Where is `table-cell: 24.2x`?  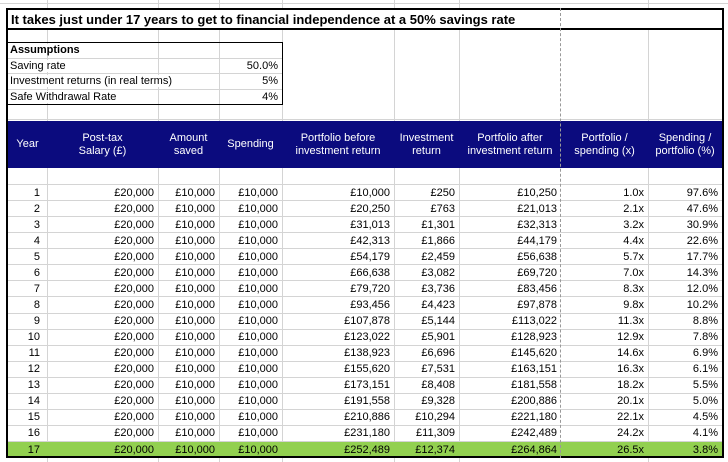
table-cell: 24.2x is located at coordinates (630, 433).